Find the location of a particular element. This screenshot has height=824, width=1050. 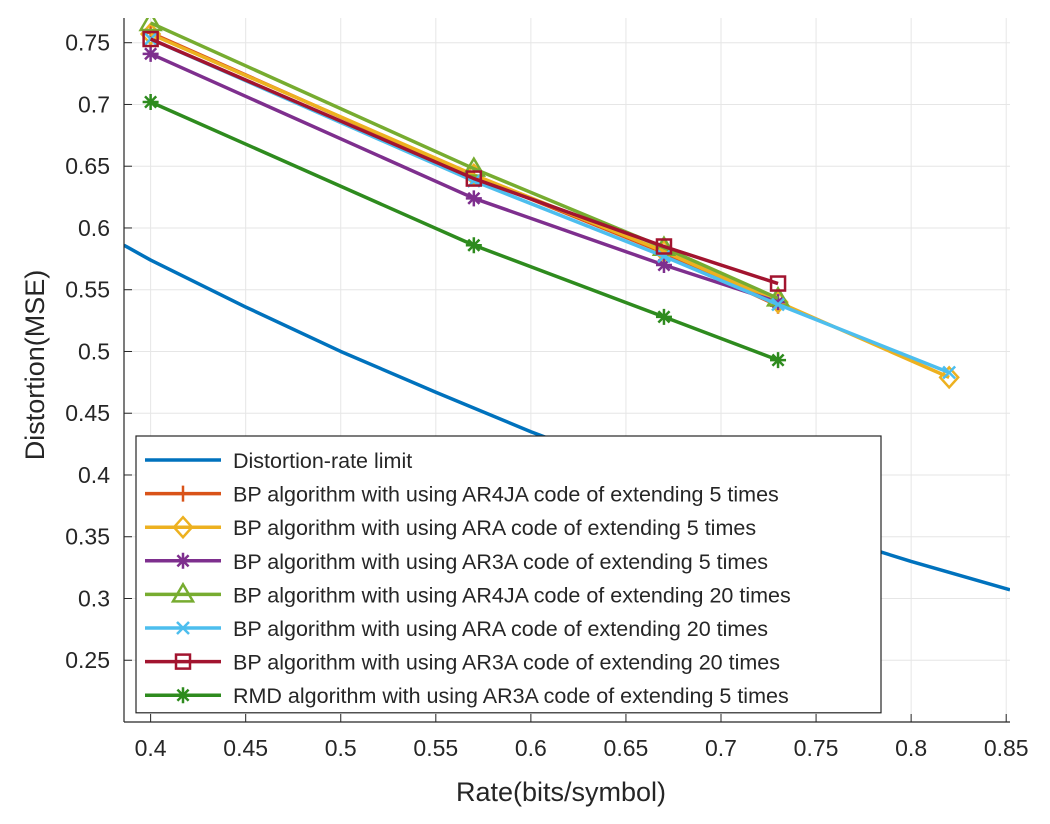

y-tick-label: 0.45 is located at coordinates (87, 413).